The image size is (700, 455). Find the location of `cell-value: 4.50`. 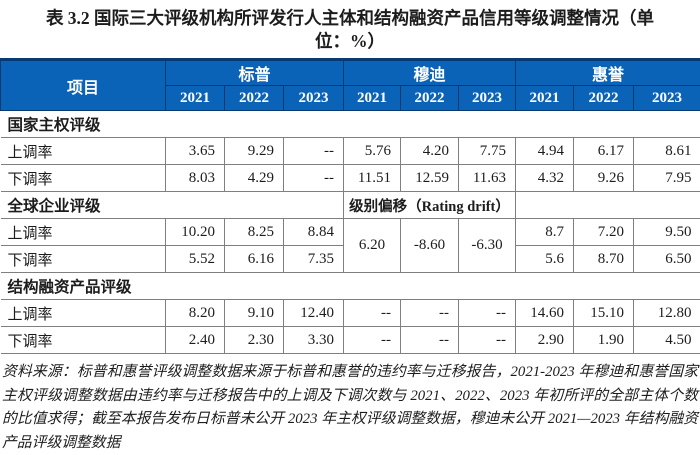

cell-value: 4.50 is located at coordinates (667, 340).